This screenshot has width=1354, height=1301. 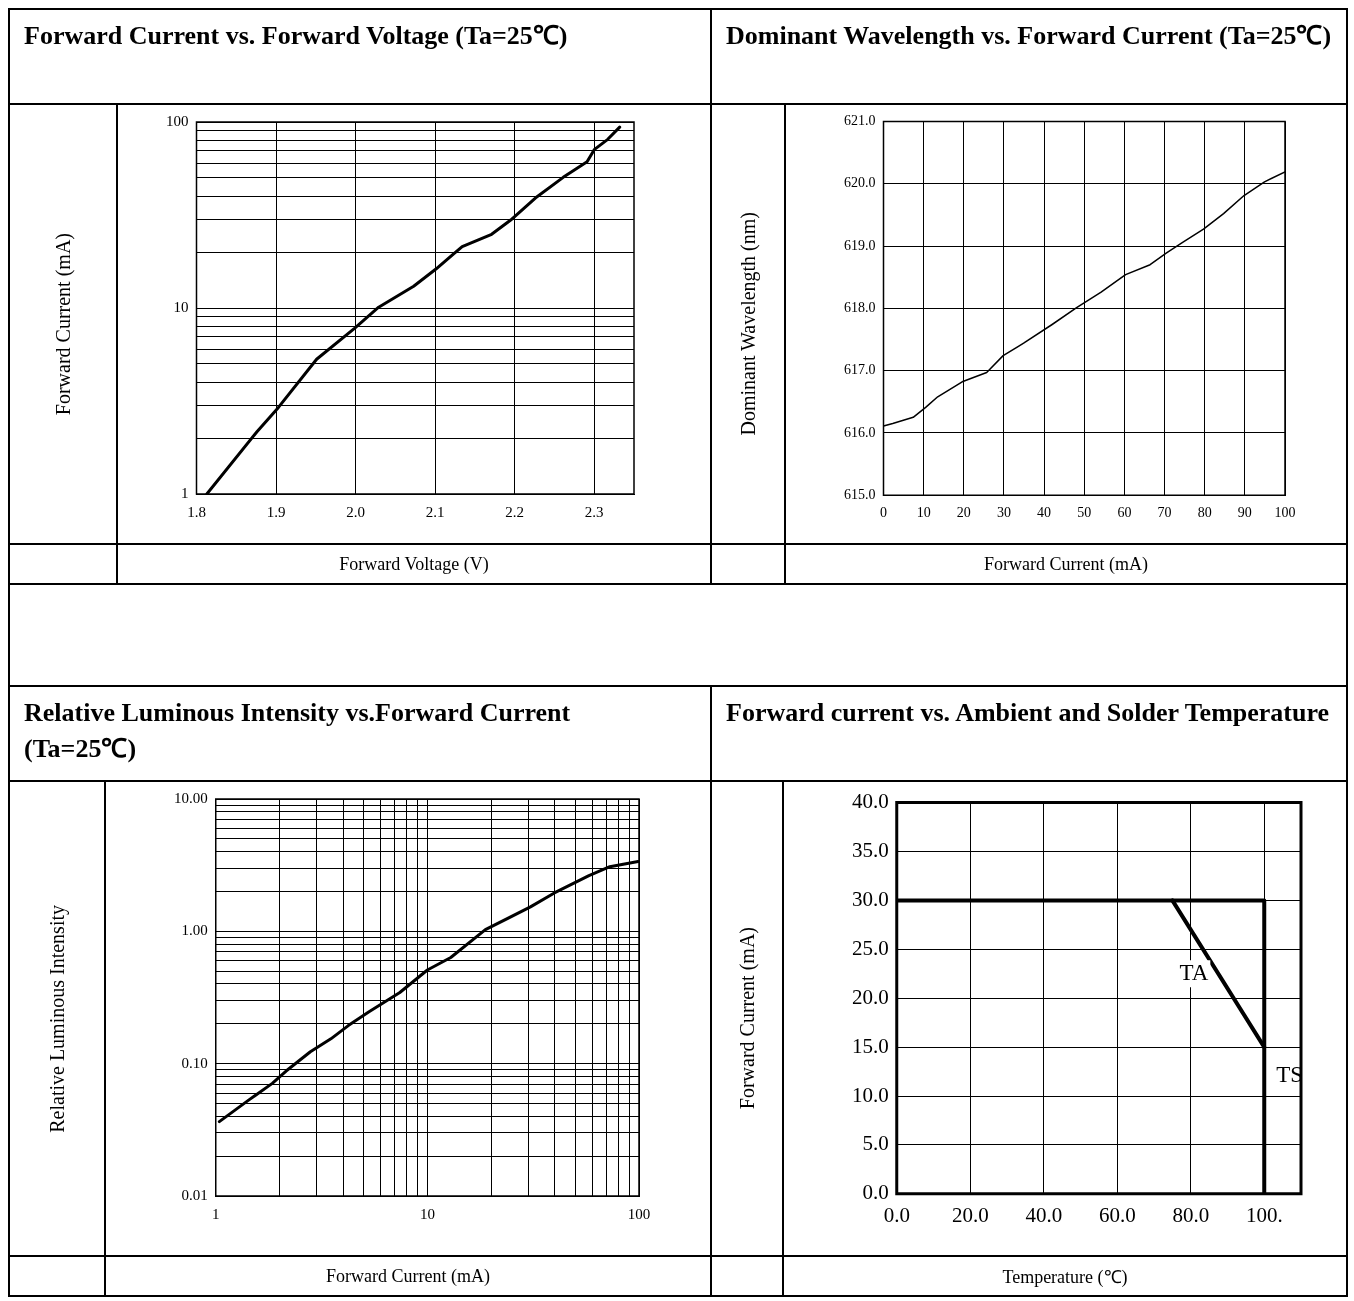 I want to click on y-tick-label: 1.00, so click(x=194, y=930).